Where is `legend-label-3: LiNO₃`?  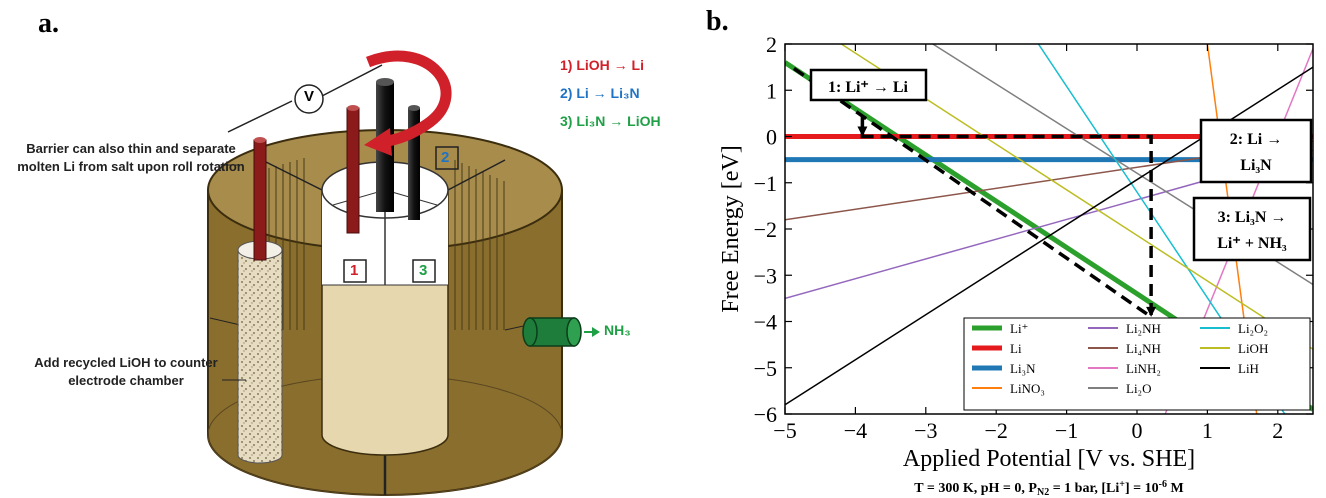 legend-label-3: LiNO₃ is located at coordinates (1027, 388).